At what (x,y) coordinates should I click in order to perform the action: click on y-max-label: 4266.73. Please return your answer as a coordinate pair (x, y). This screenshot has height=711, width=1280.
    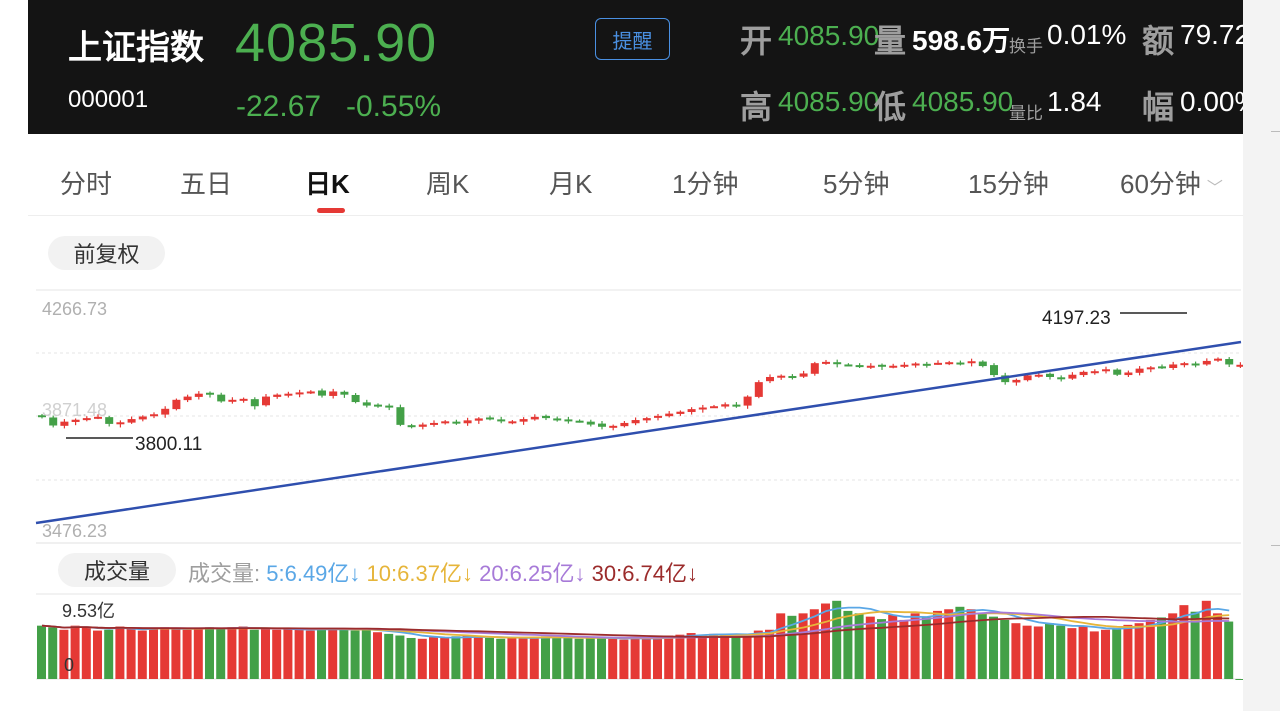
    Looking at the image, I should click on (74, 309).